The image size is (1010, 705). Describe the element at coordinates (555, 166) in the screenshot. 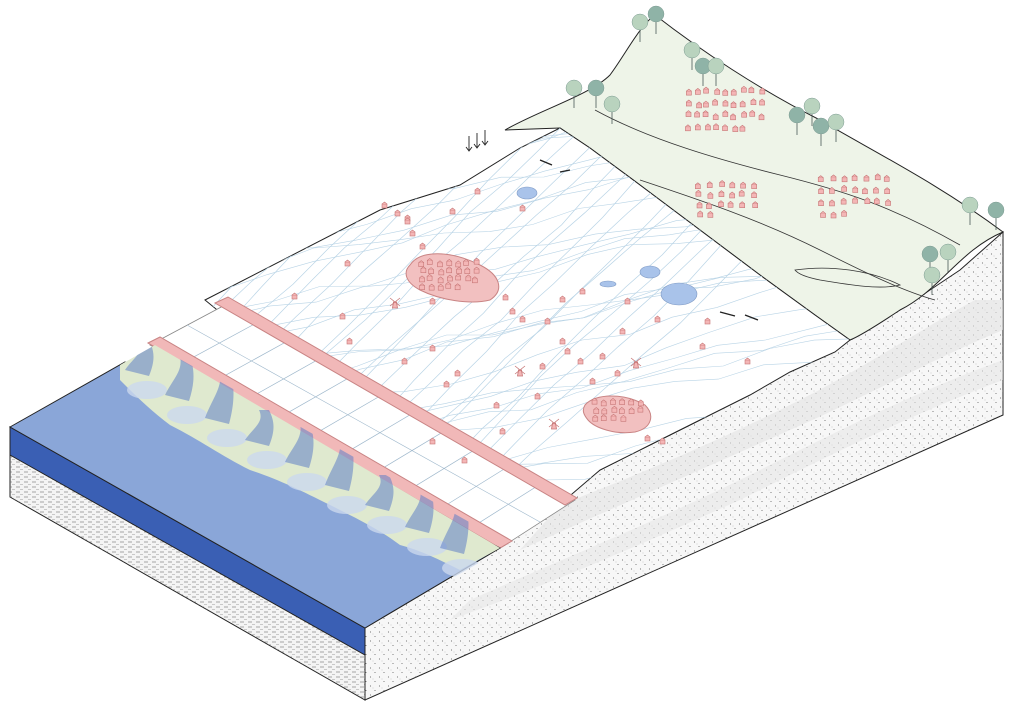

I see `seepage-mark-upper` at that location.